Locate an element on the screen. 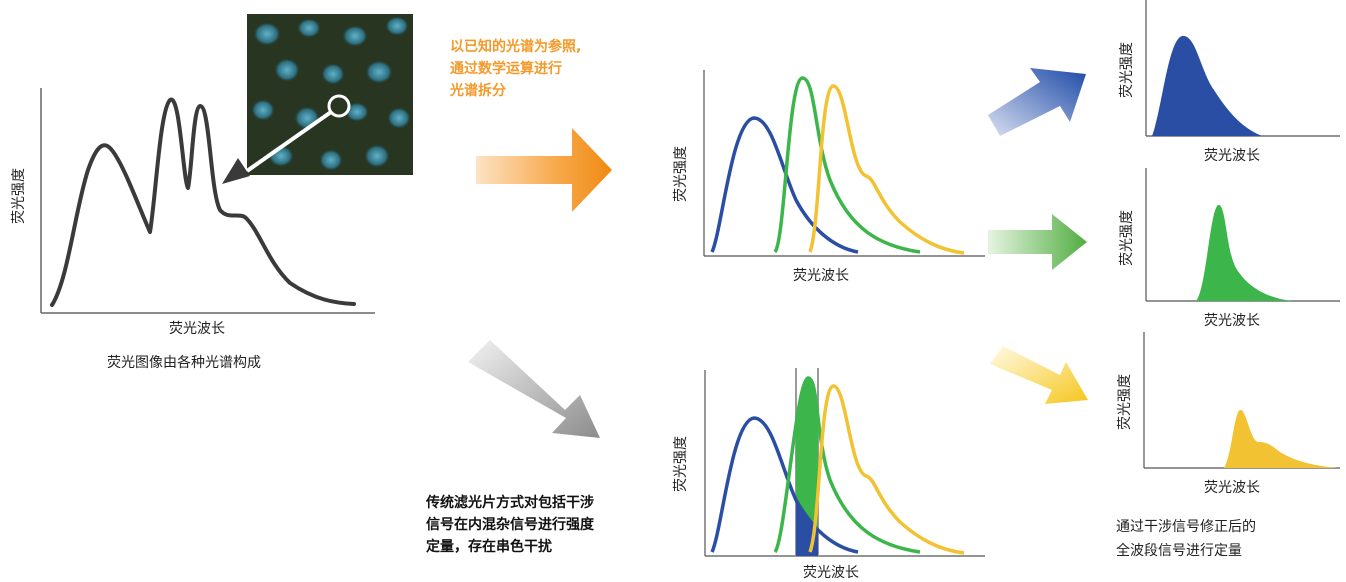  green-spectrum-chart is located at coordinates (1242, 235).